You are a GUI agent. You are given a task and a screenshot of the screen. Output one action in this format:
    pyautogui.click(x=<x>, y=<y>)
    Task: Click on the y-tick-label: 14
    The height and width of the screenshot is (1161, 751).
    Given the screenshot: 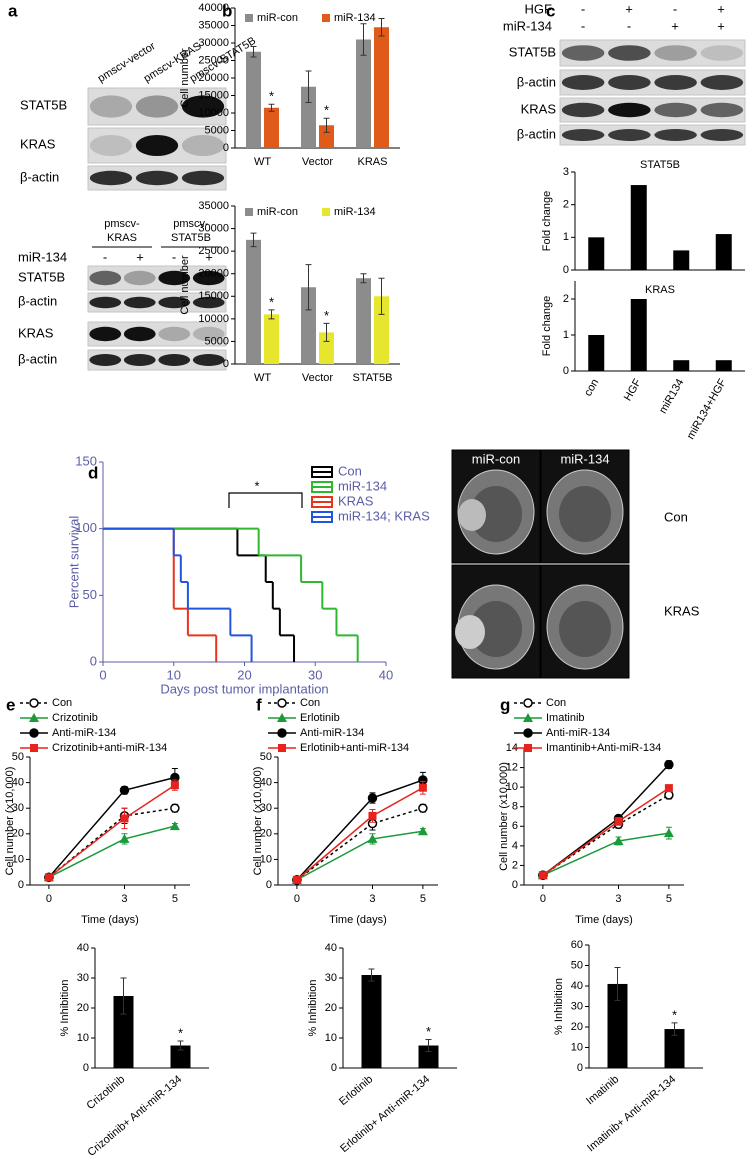 What is the action you would take?
    pyautogui.click(x=512, y=748)
    